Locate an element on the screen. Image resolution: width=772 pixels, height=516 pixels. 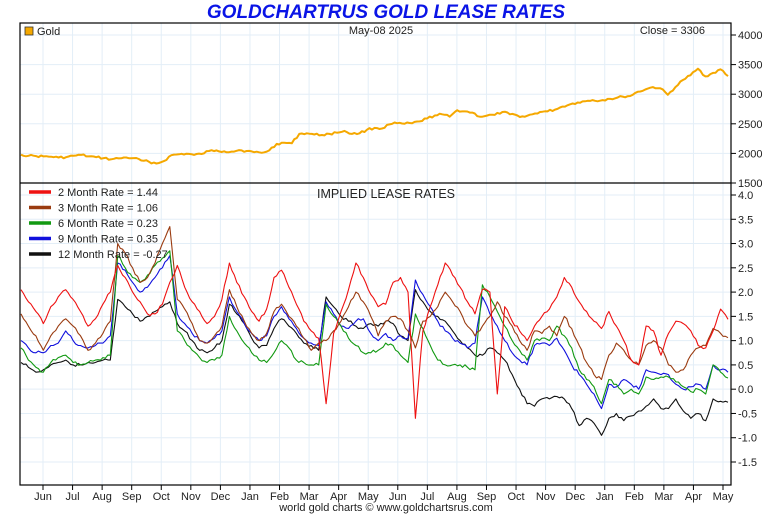
legend-label: 3 Month Rate = 1.06 is located at coordinates (108, 209).